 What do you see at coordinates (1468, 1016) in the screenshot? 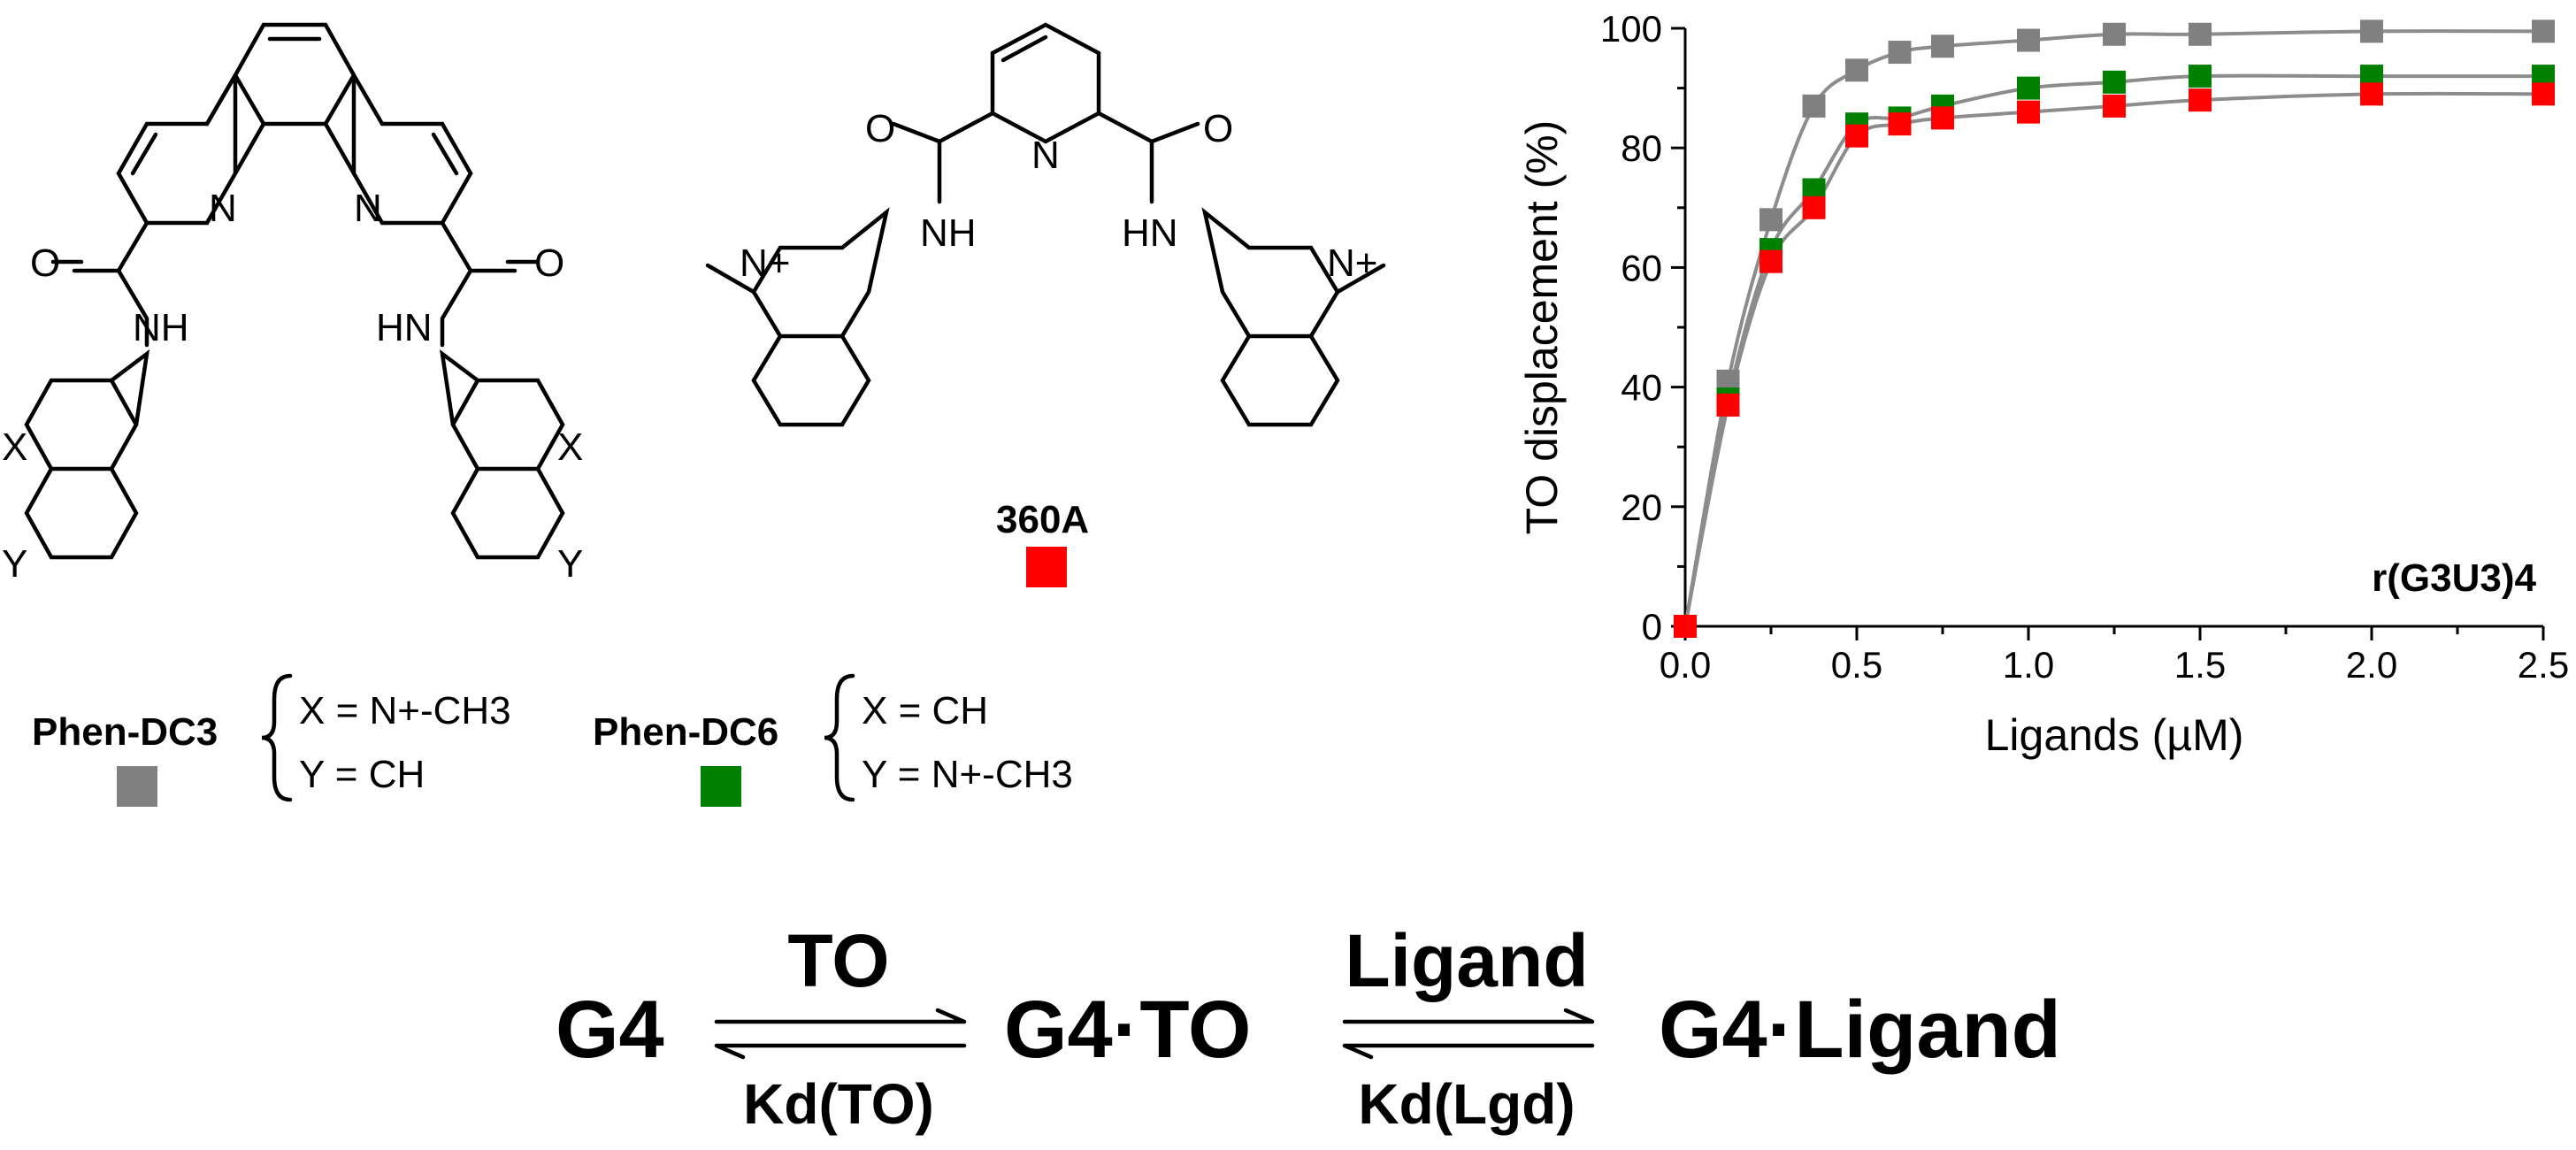
I see `eq-arrow-2-forward` at bounding box center [1468, 1016].